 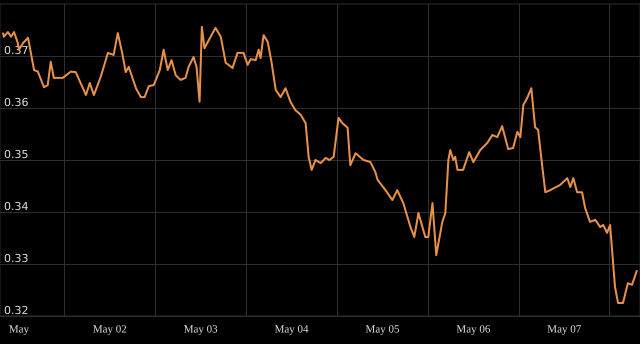 What do you see at coordinates (16, 310) in the screenshot?
I see `y-tick-label: 0.32` at bounding box center [16, 310].